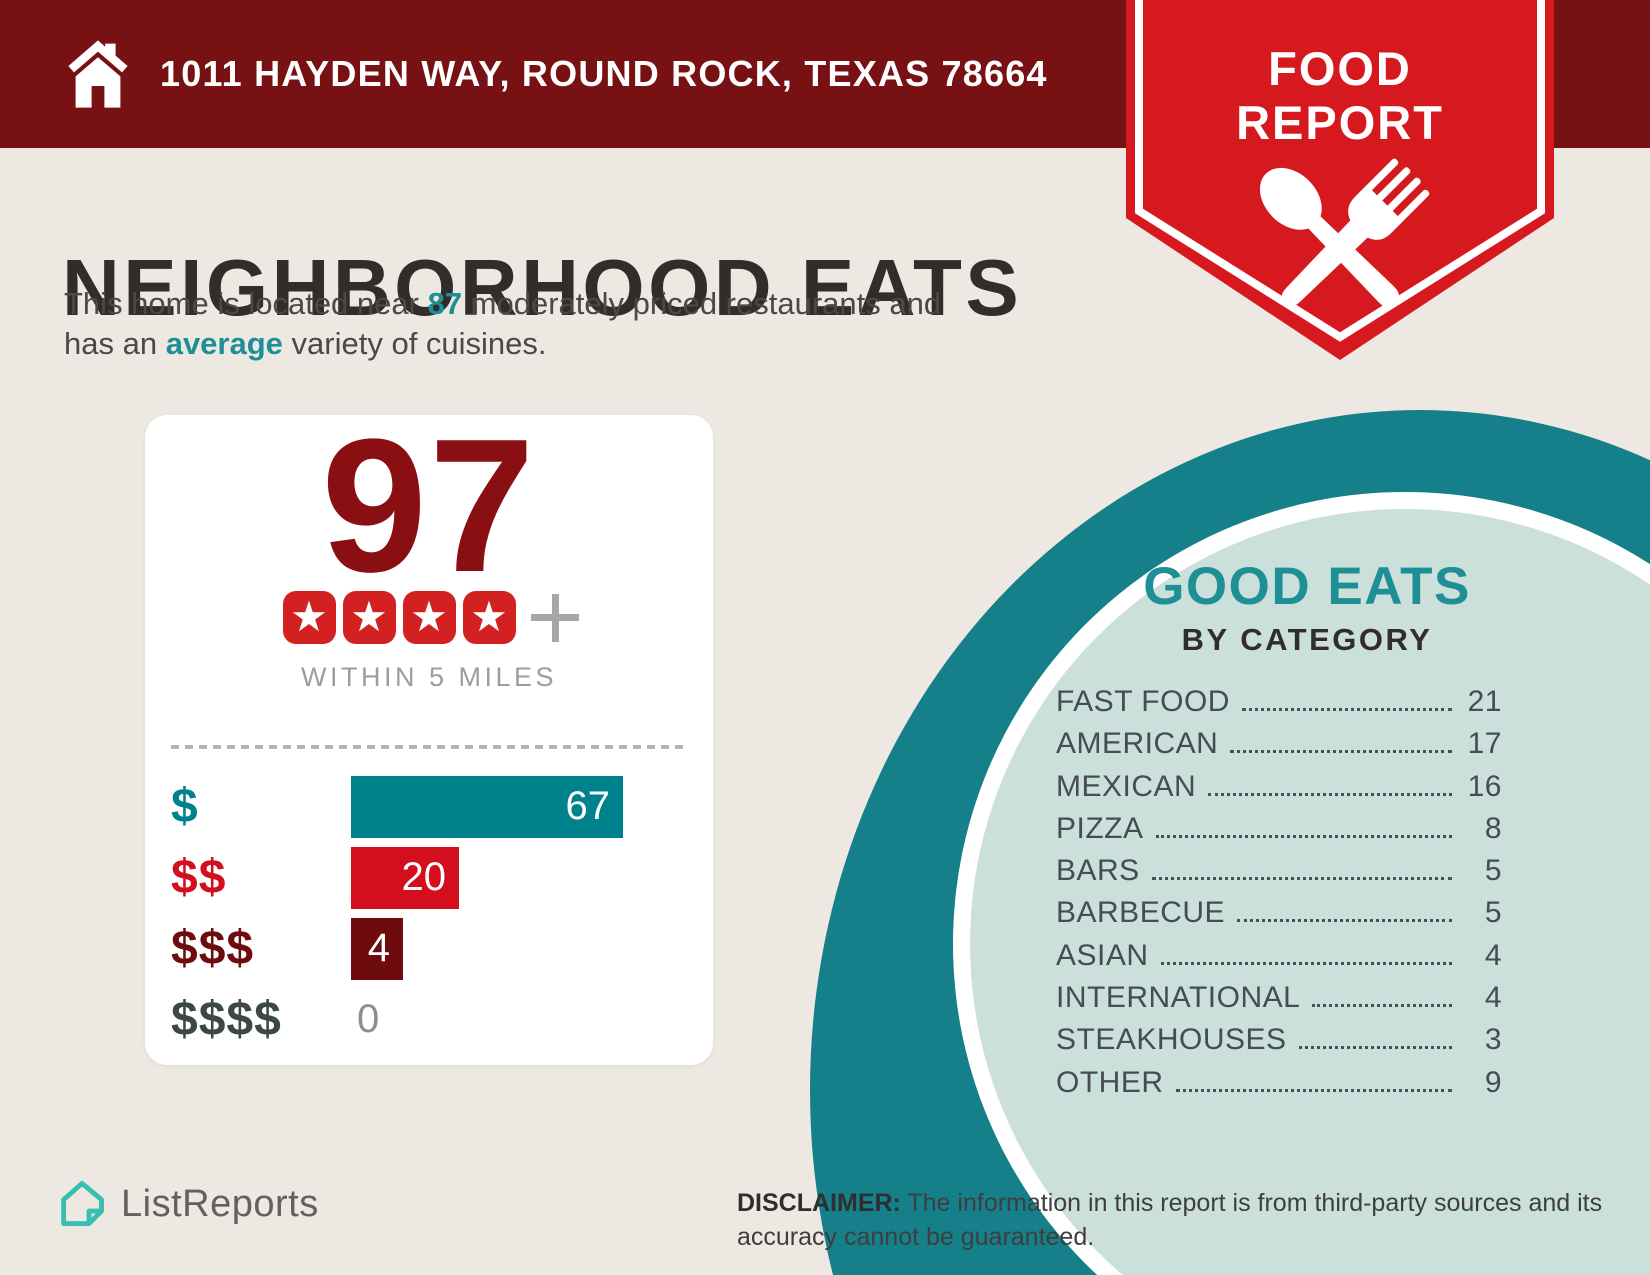 The width and height of the screenshot is (1650, 1275). What do you see at coordinates (424, 877) in the screenshot?
I see `bar-value: 20` at bounding box center [424, 877].